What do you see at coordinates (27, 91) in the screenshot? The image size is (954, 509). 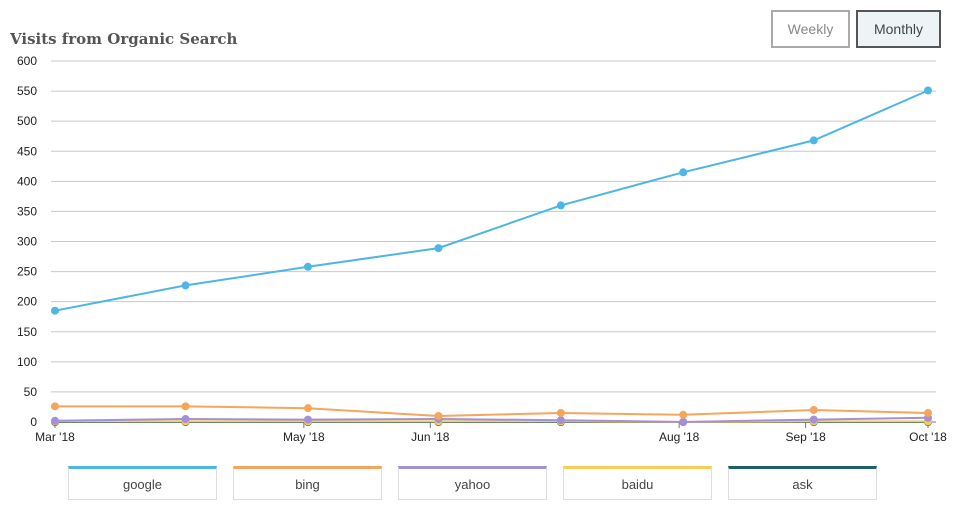 I see `y-tick-label: 550` at bounding box center [27, 91].